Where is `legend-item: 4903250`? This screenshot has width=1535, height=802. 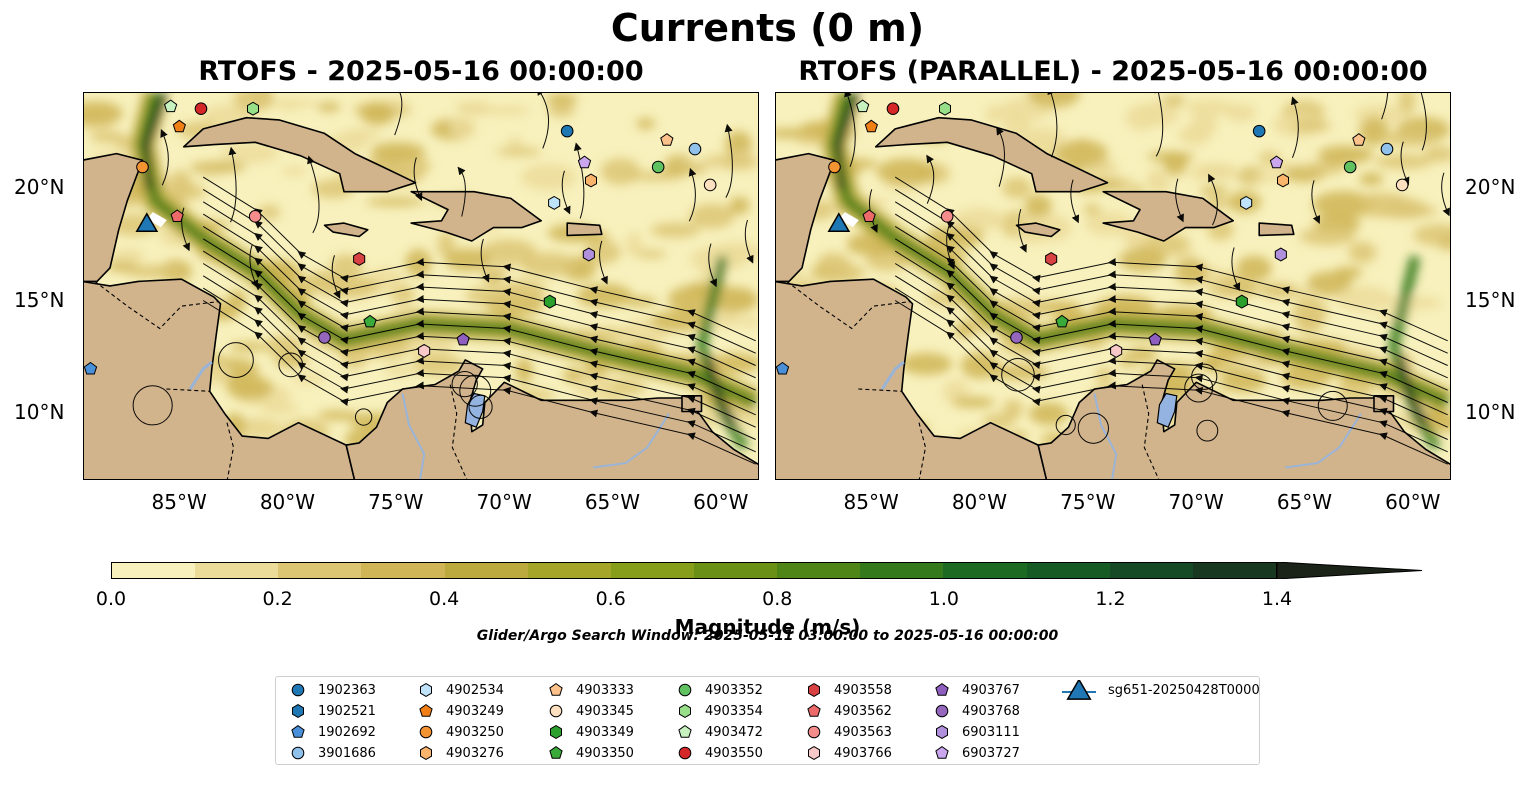 legend-item: 4903250 is located at coordinates (460, 732).